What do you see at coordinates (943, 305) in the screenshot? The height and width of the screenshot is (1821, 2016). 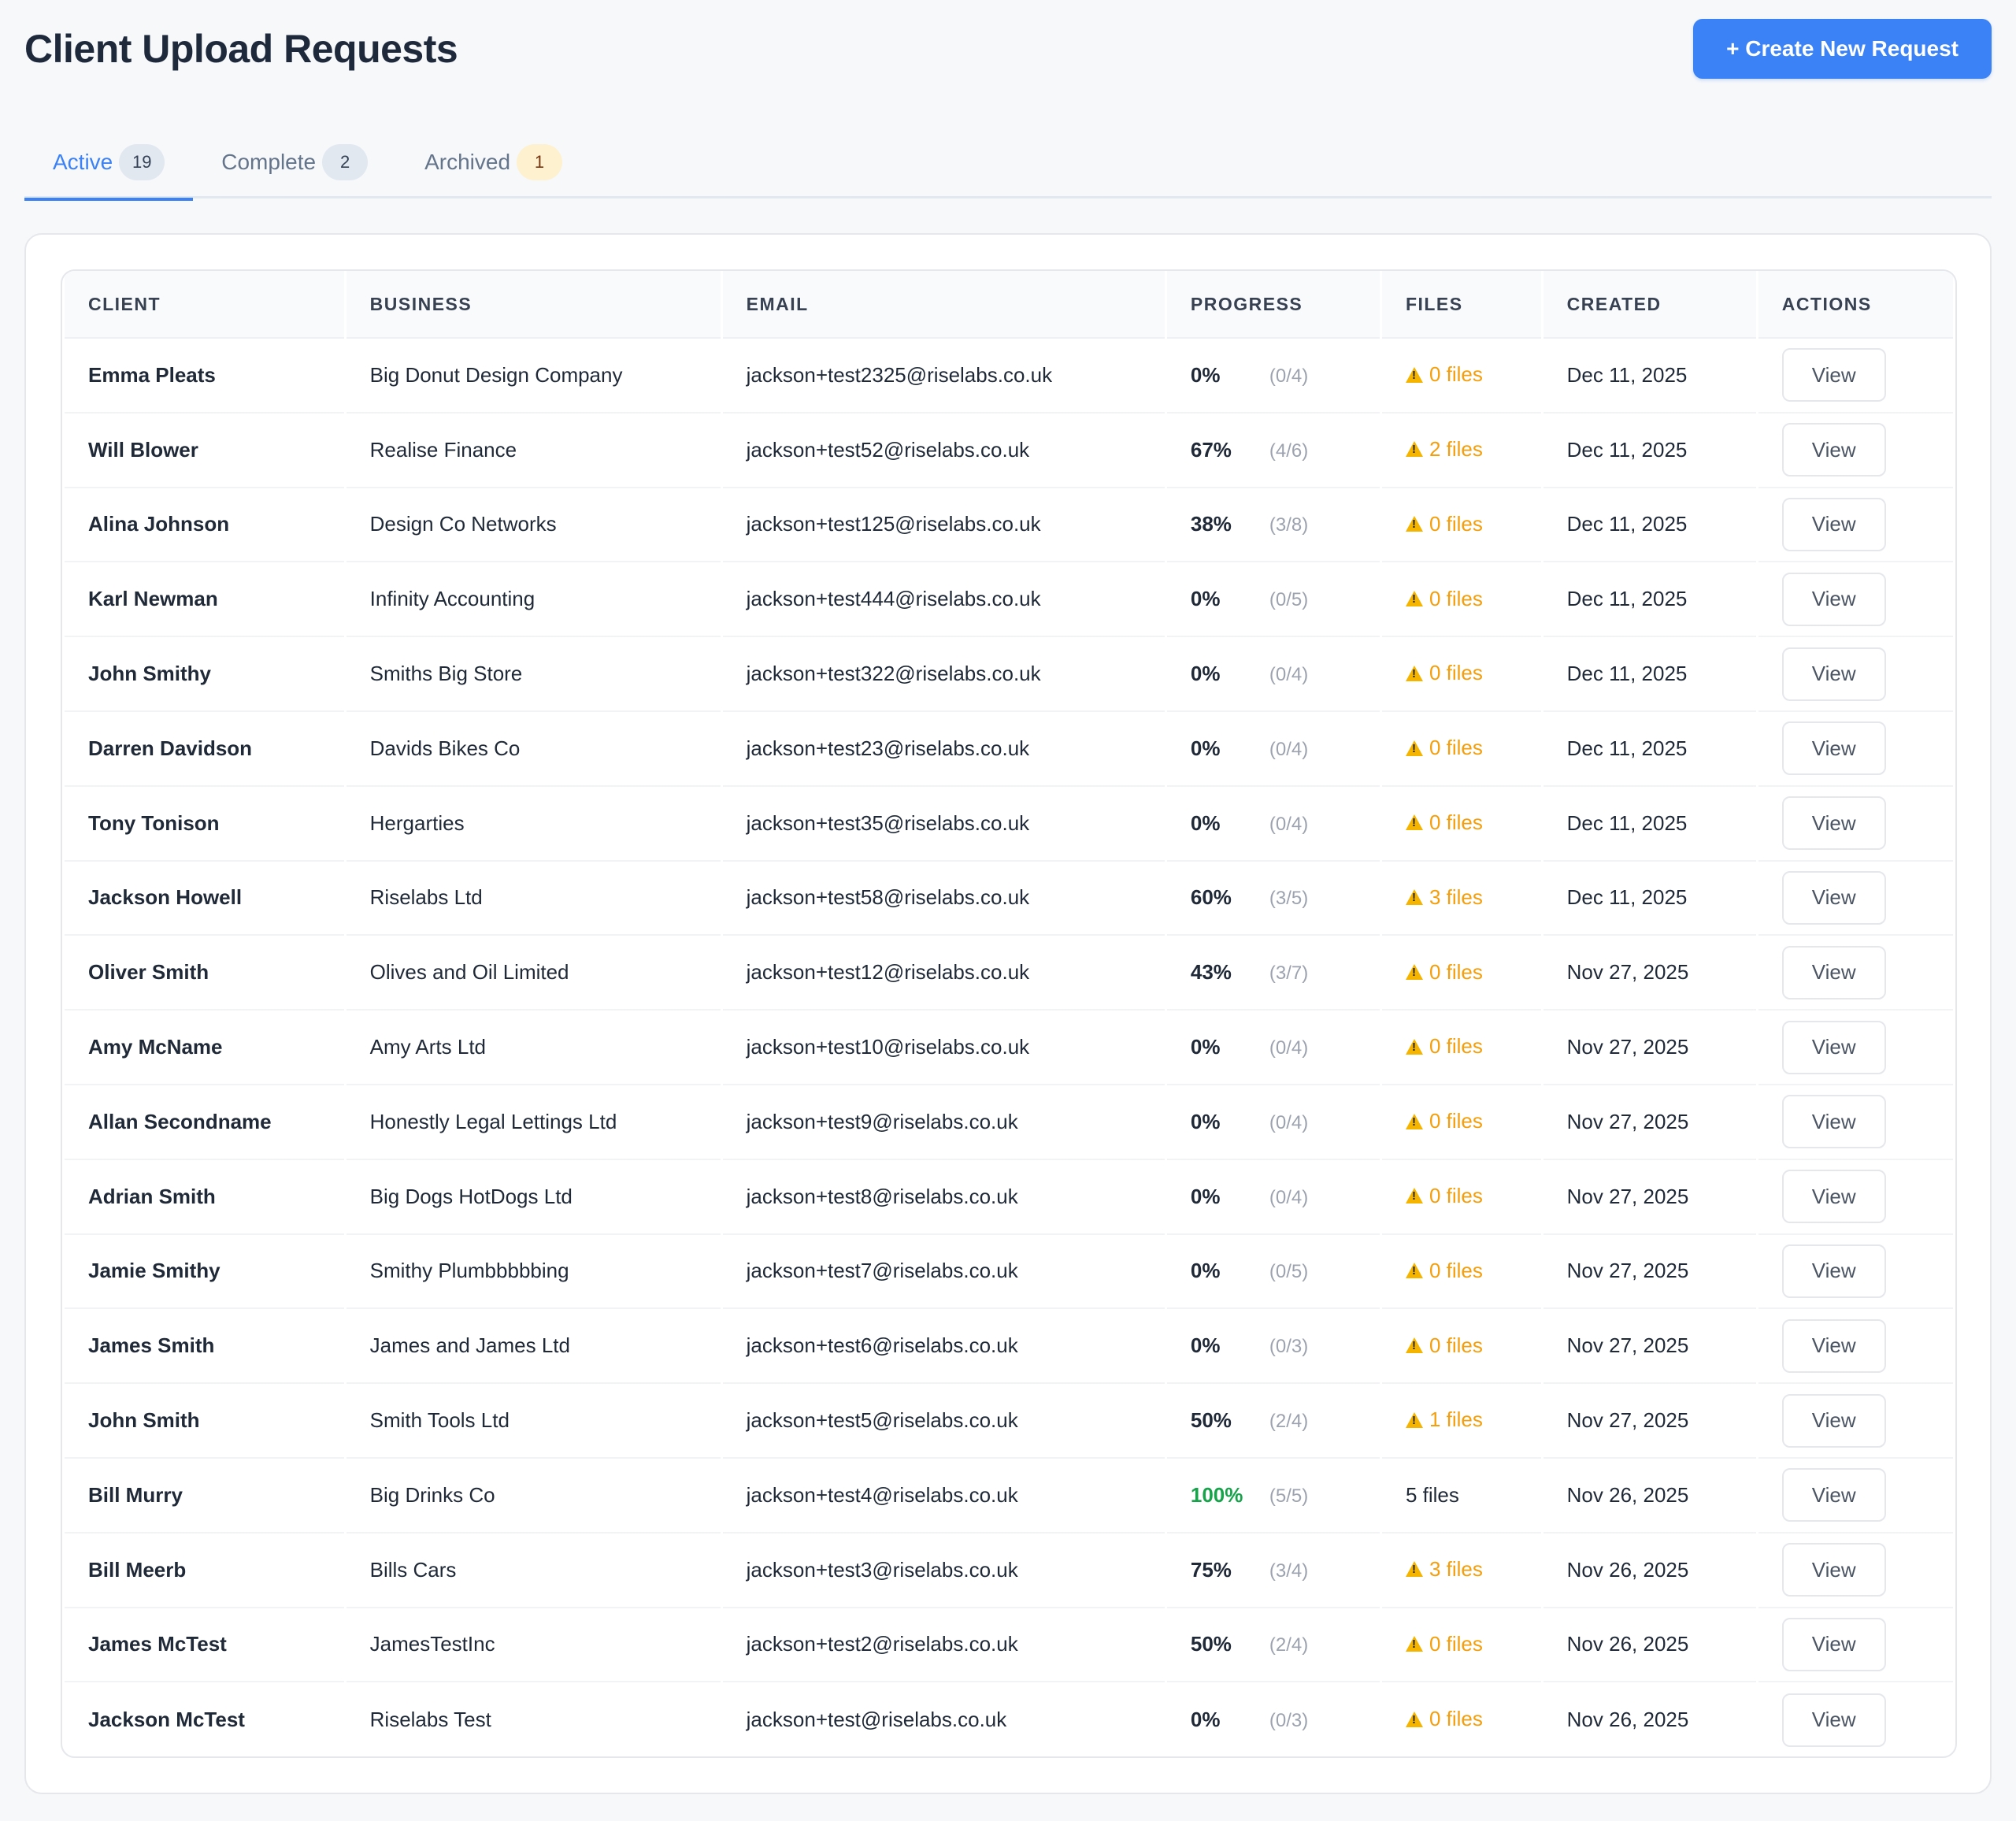 I see `column-header-email: EMAIL` at bounding box center [943, 305].